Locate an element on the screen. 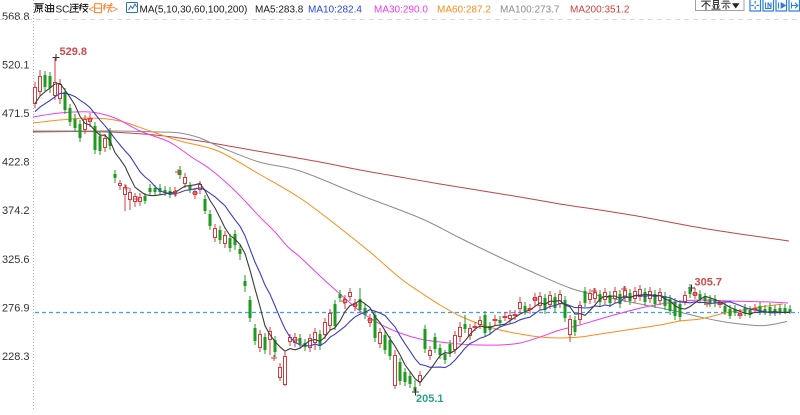 The width and height of the screenshot is (800, 415). svg-text: 374.2 is located at coordinates (16, 211).